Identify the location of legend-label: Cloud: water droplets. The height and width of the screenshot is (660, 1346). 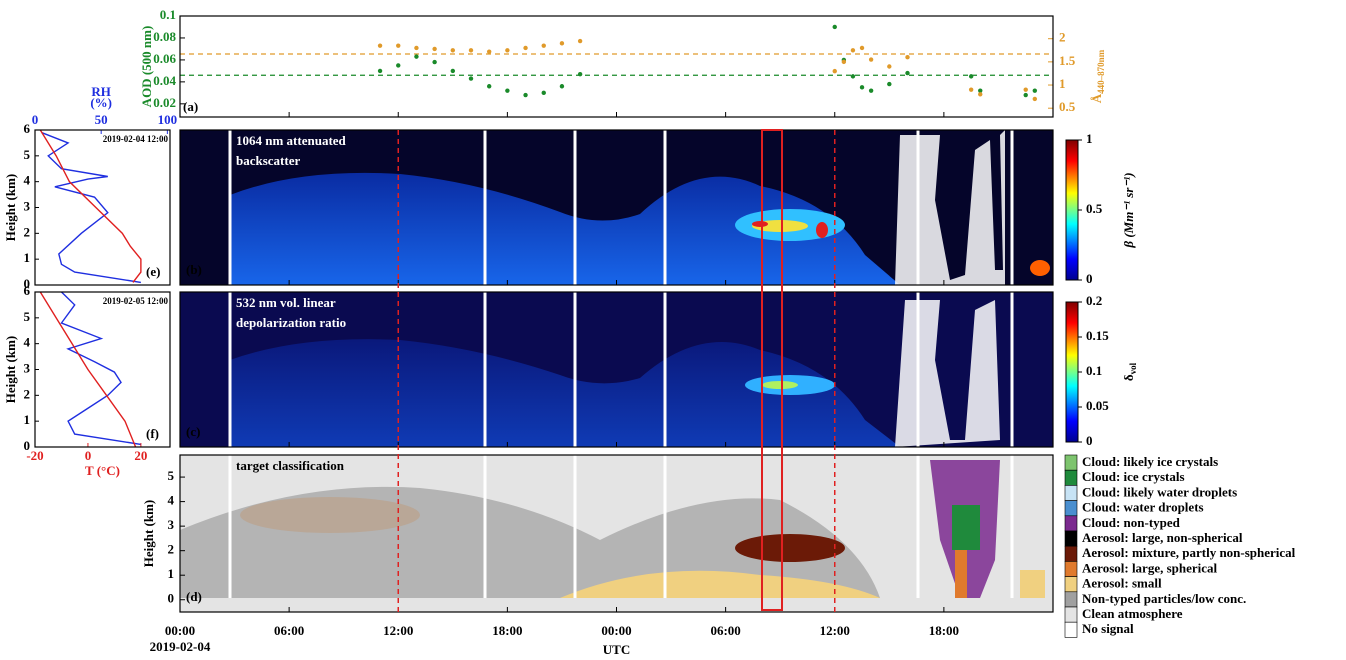
(1143, 507).